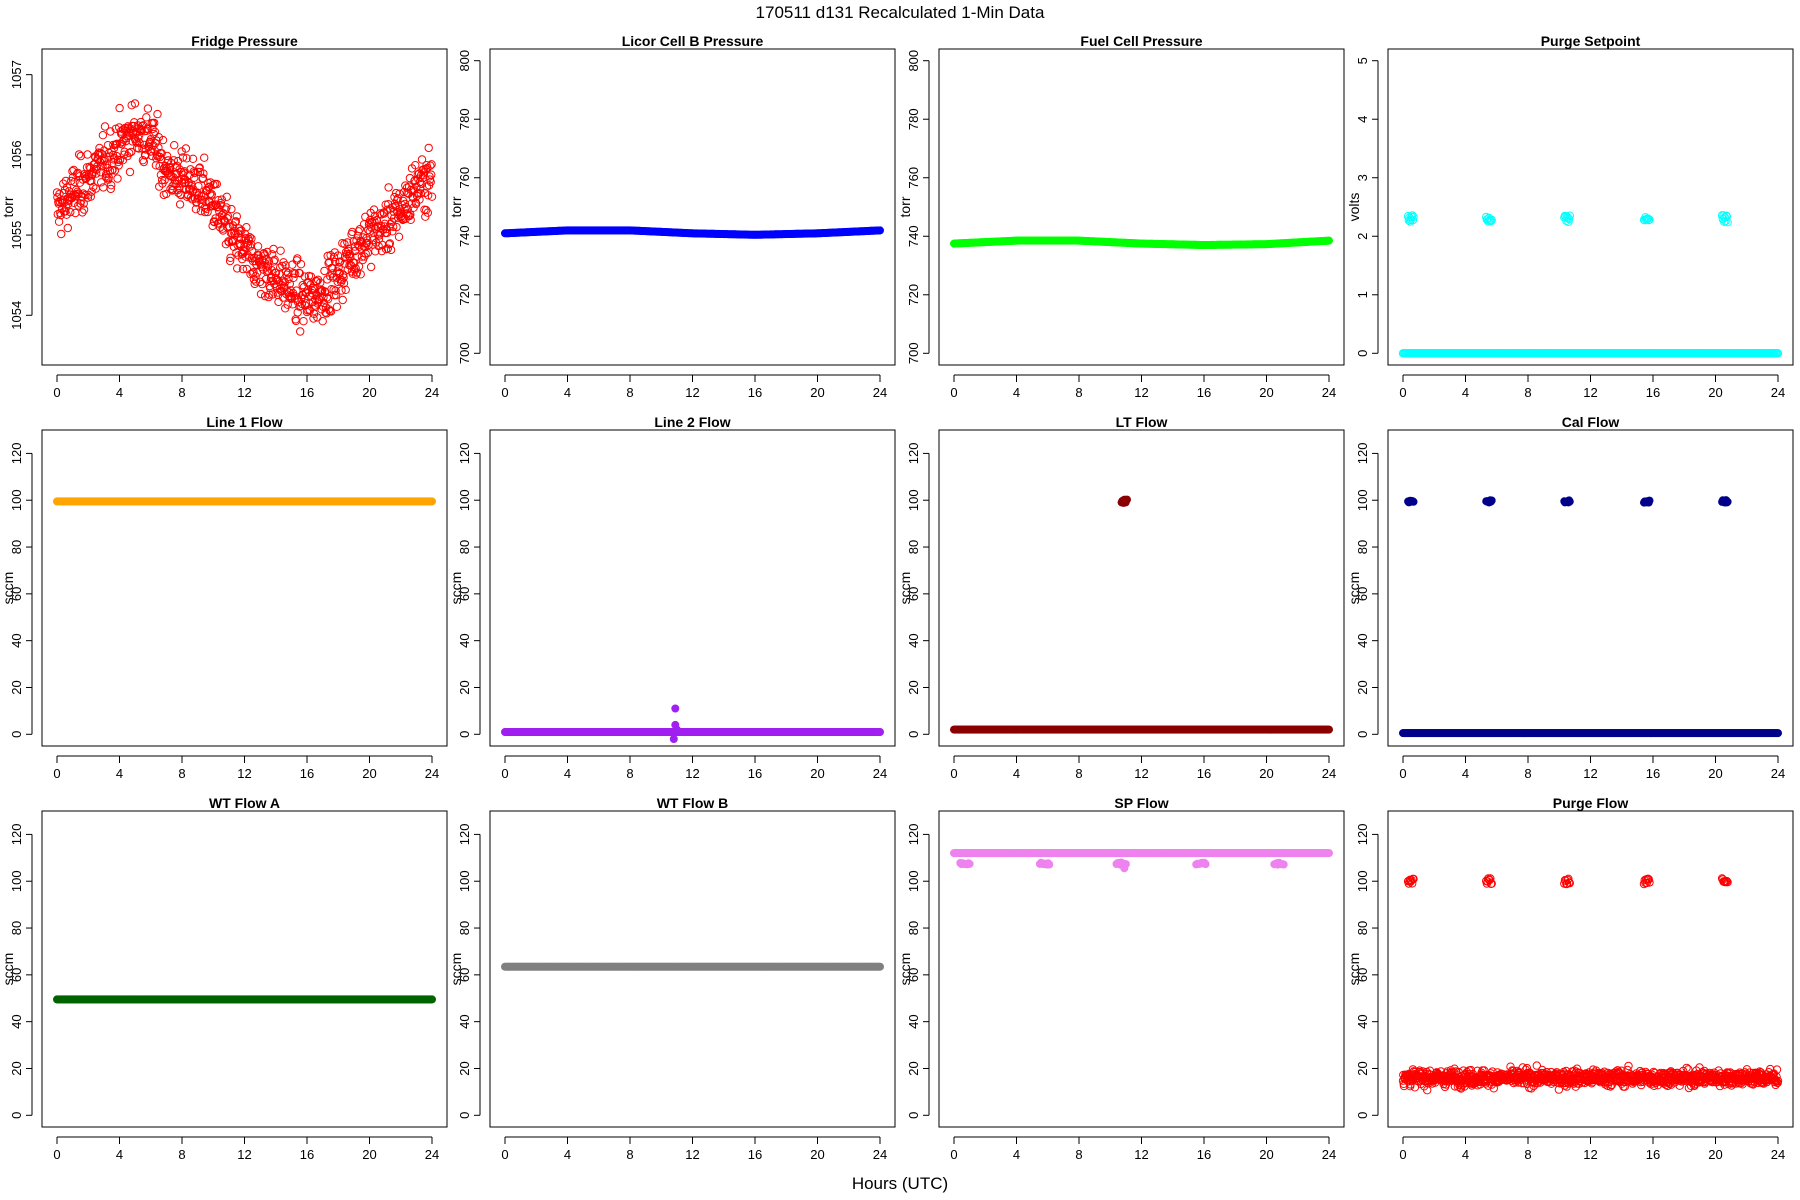 The width and height of the screenshot is (1800, 1200). I want to click on y-tick-label: 720, so click(913, 295).